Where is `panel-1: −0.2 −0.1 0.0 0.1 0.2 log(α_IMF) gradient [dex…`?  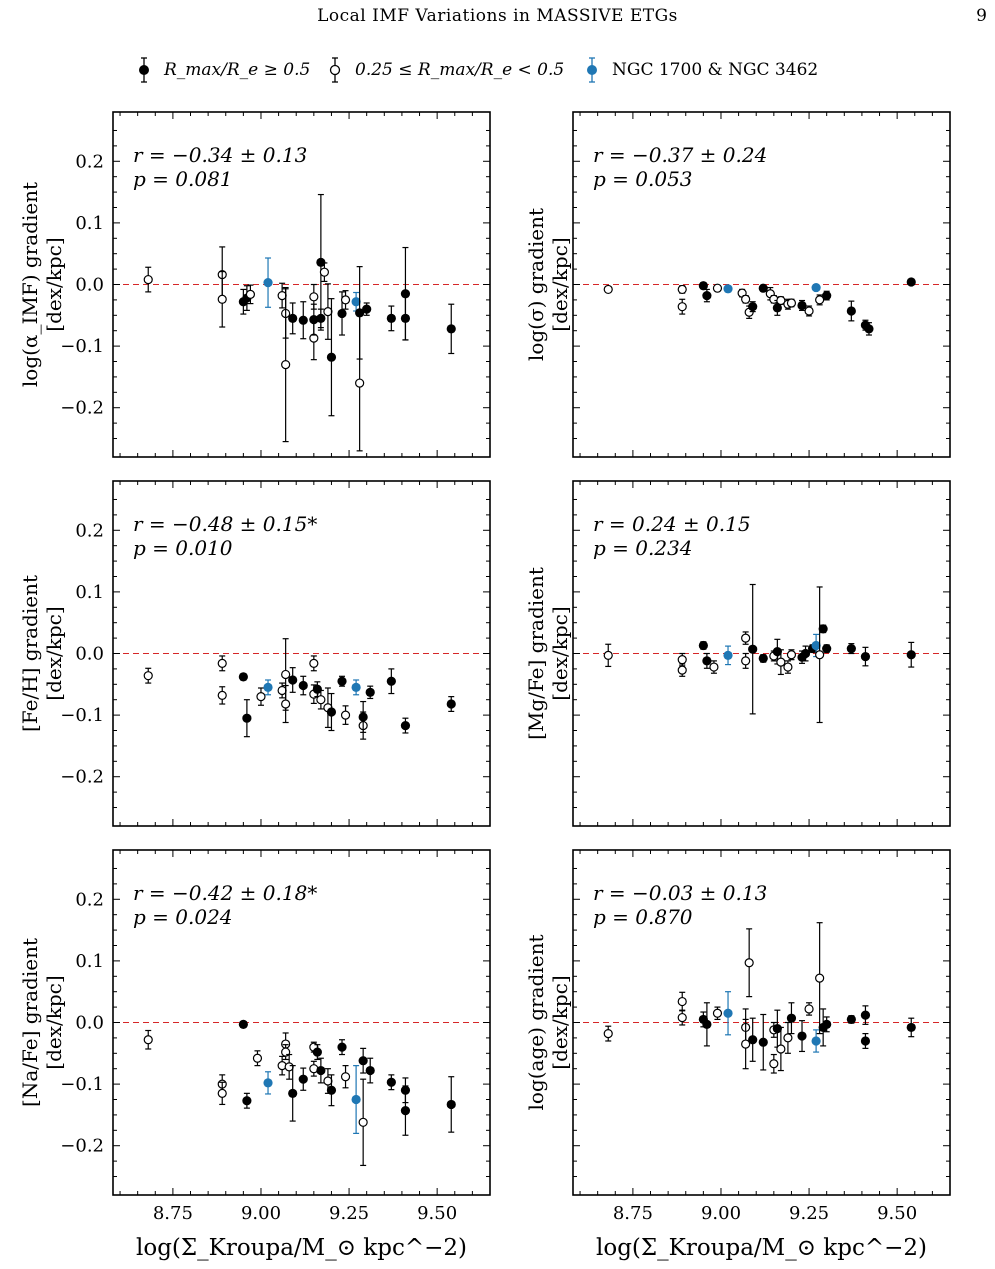 panel-1: −0.2 −0.1 0.0 0.1 0.2 log(α_IMF) gradient [dex… is located at coordinates (254, 284).